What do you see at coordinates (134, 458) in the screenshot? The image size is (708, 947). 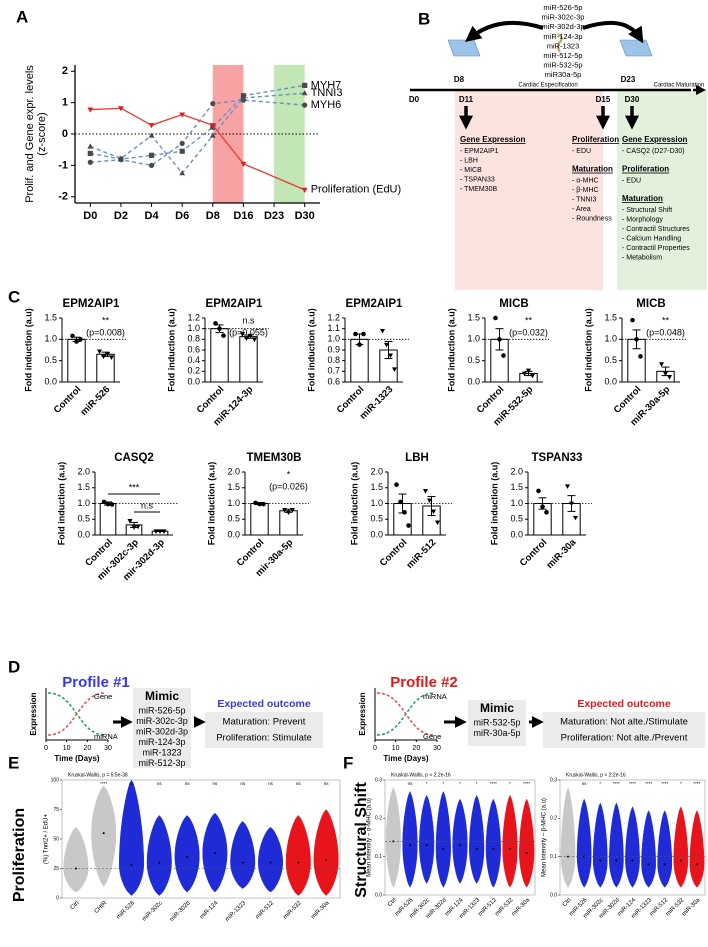 I see `chart-title: CASQ2` at bounding box center [134, 458].